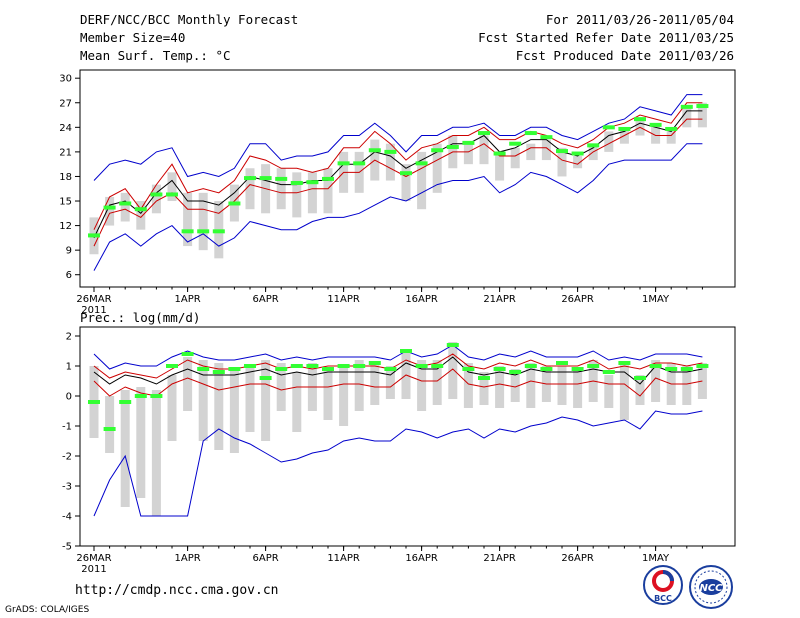 The image size is (800, 618). What do you see at coordinates (663, 598) in the screenshot?
I see `bcc-logo-text: BCC` at bounding box center [663, 598].